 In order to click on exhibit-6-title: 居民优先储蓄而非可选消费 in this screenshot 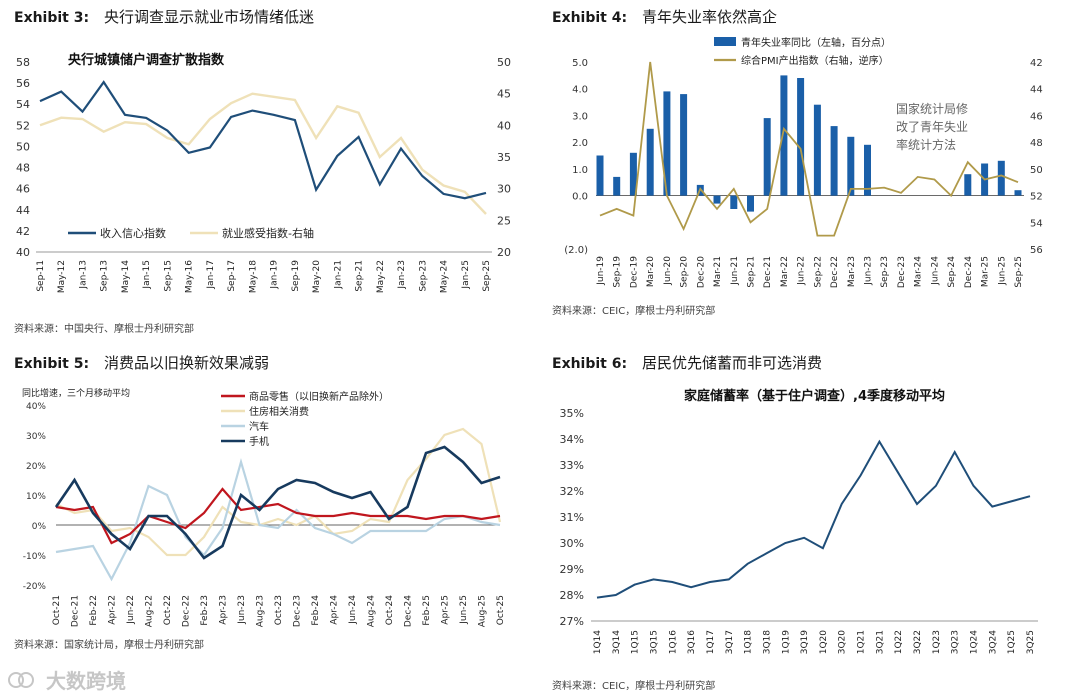, I will do `click(732, 363)`.